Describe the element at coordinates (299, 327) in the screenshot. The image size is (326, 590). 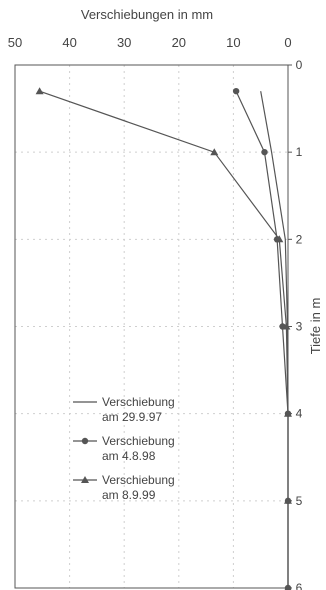
I see `y-tick-label-3: 3` at that location.